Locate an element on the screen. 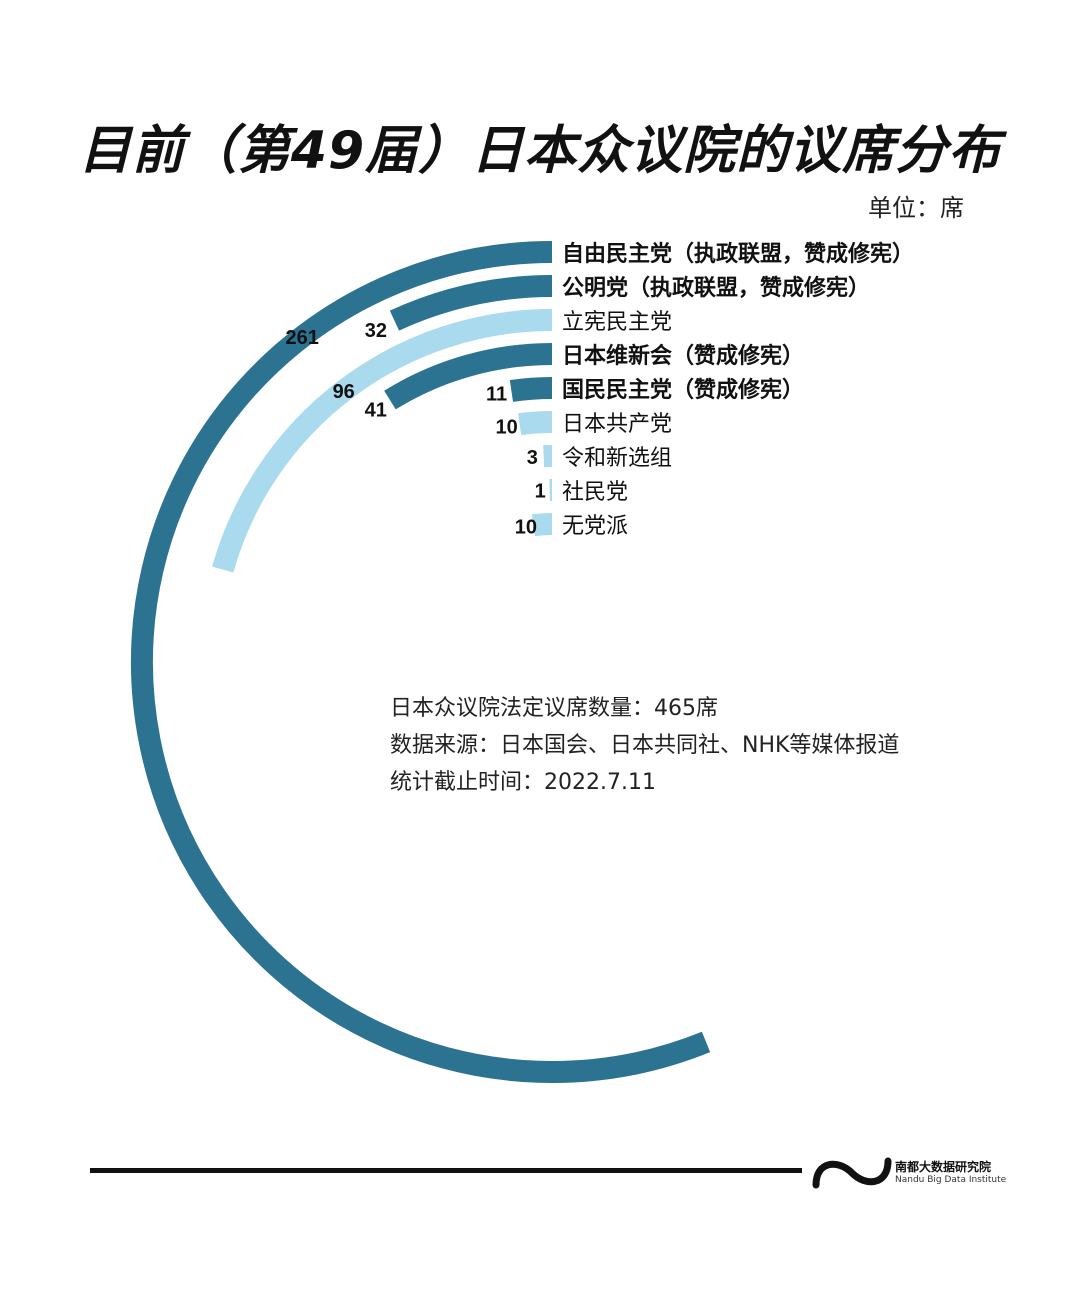  nandu-logo-icon is located at coordinates (852, 1173).